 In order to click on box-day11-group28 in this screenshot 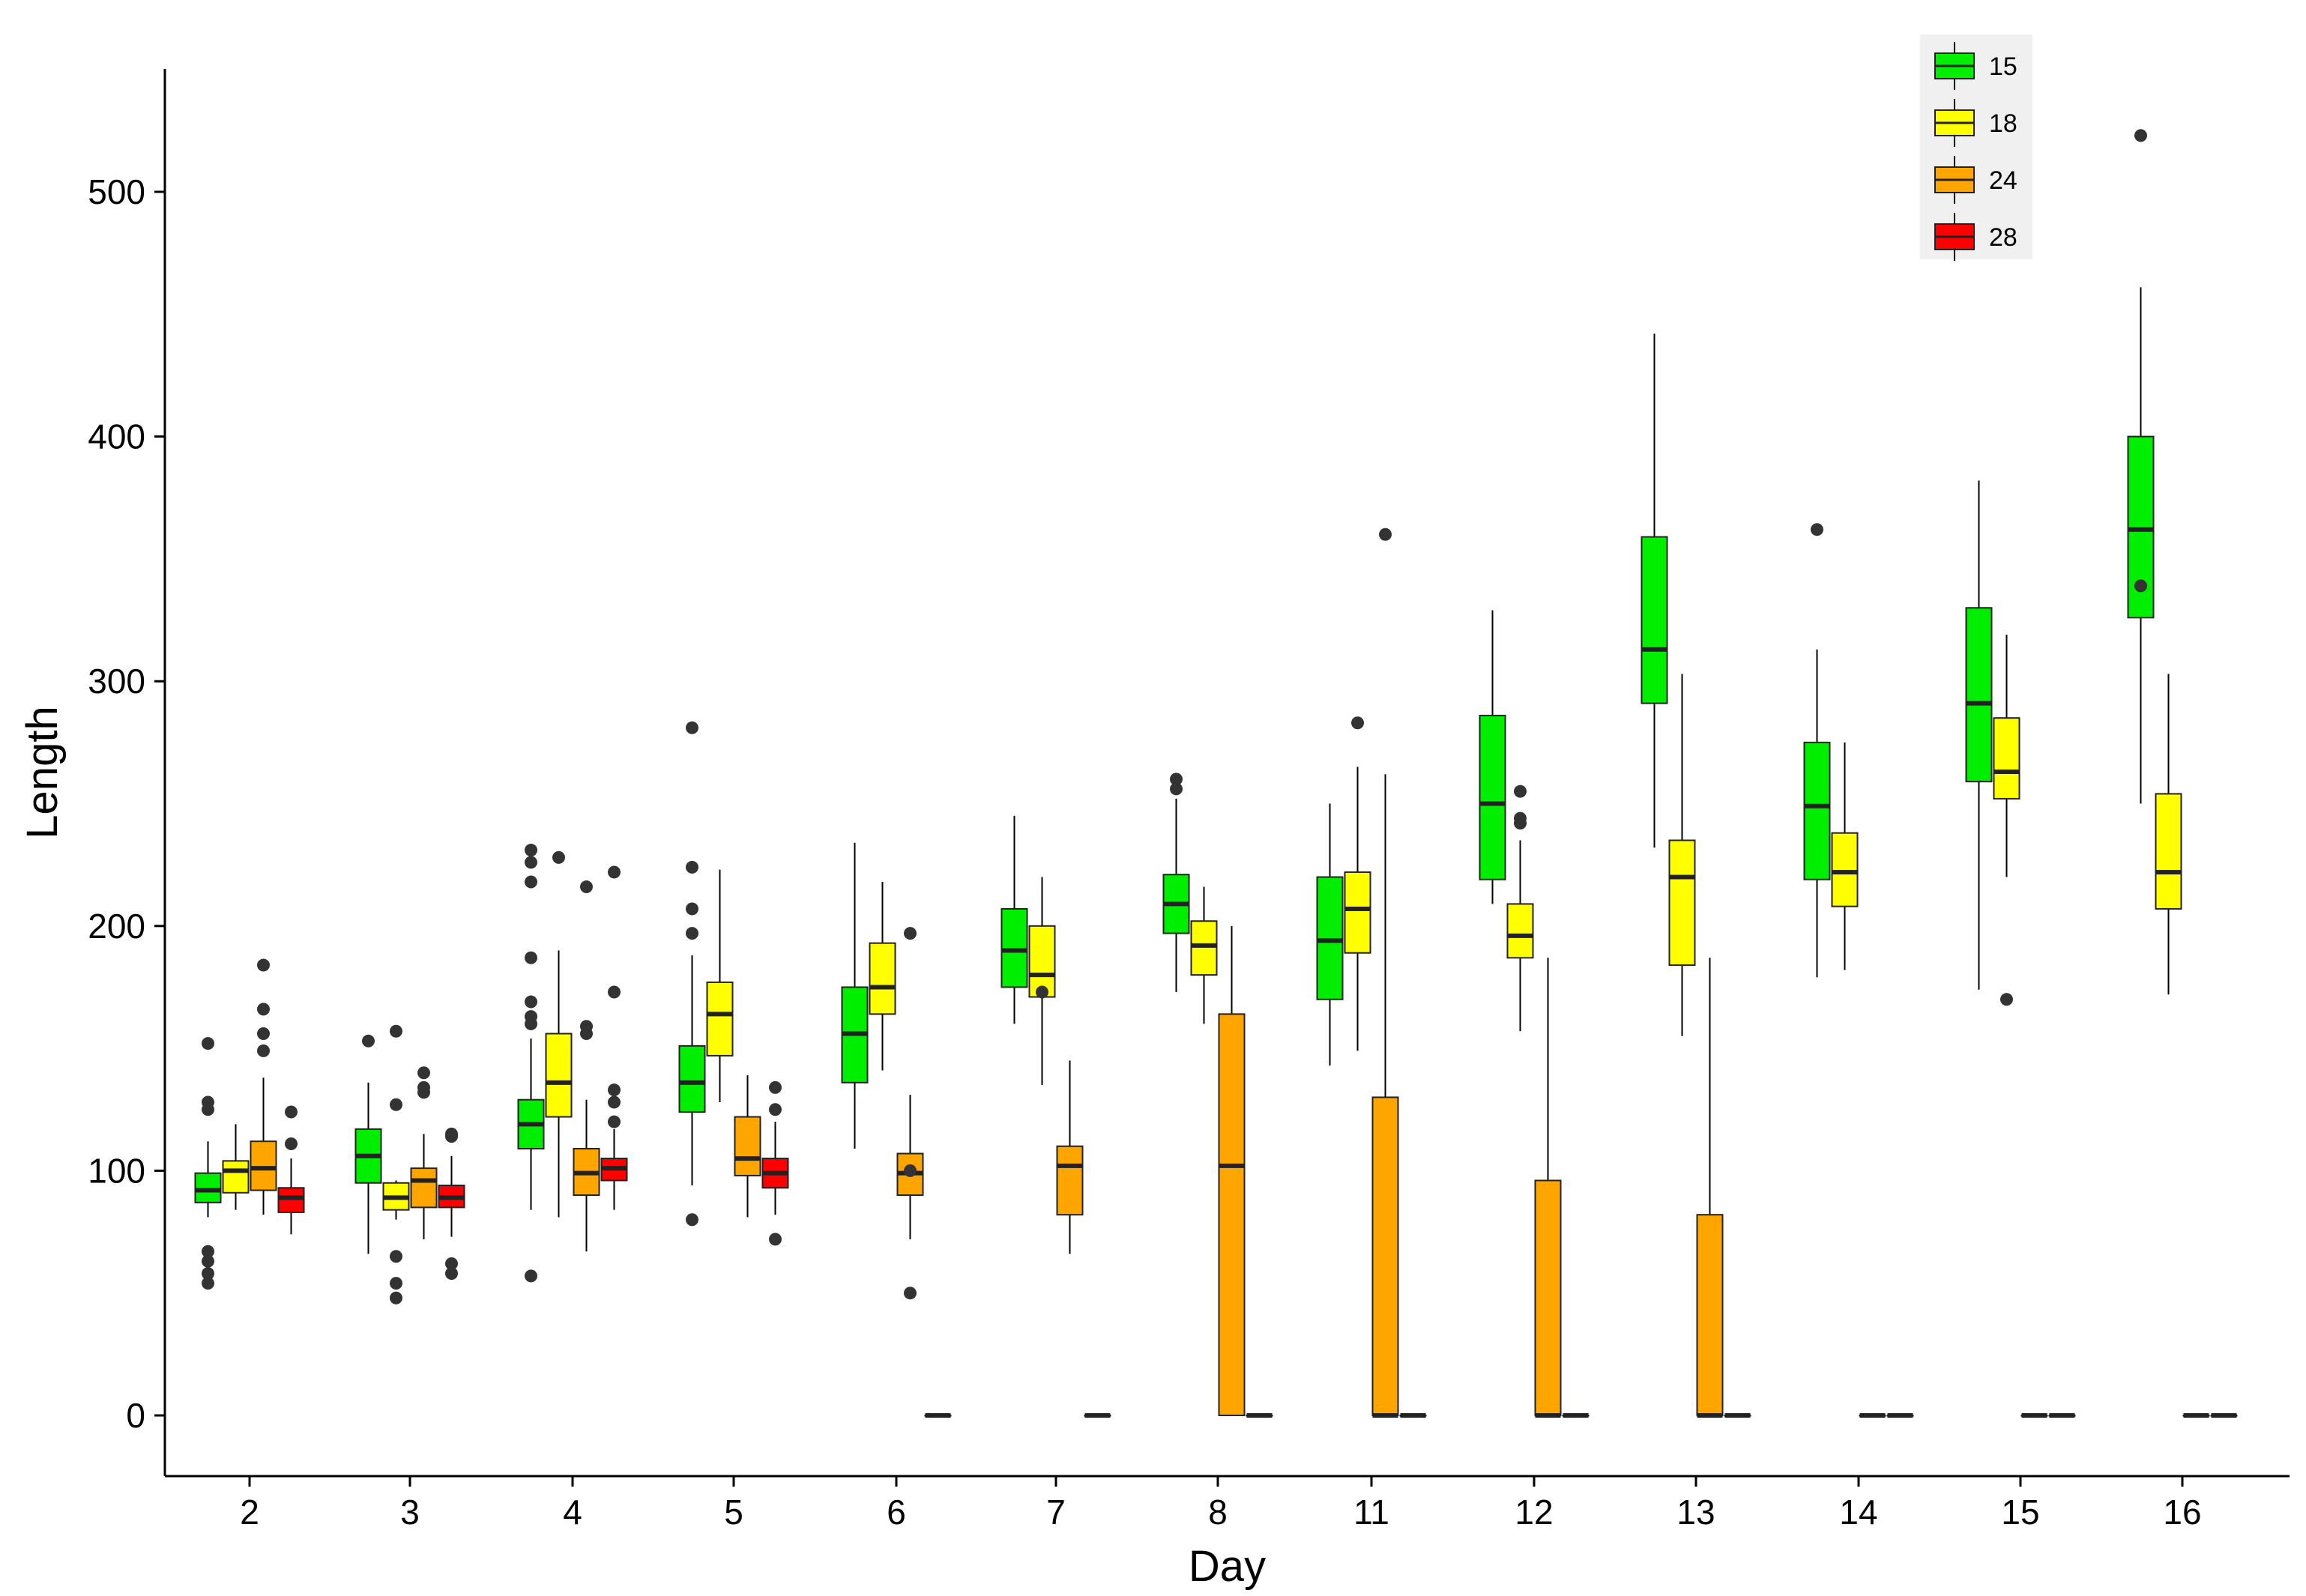, I will do `click(1413, 1415)`.